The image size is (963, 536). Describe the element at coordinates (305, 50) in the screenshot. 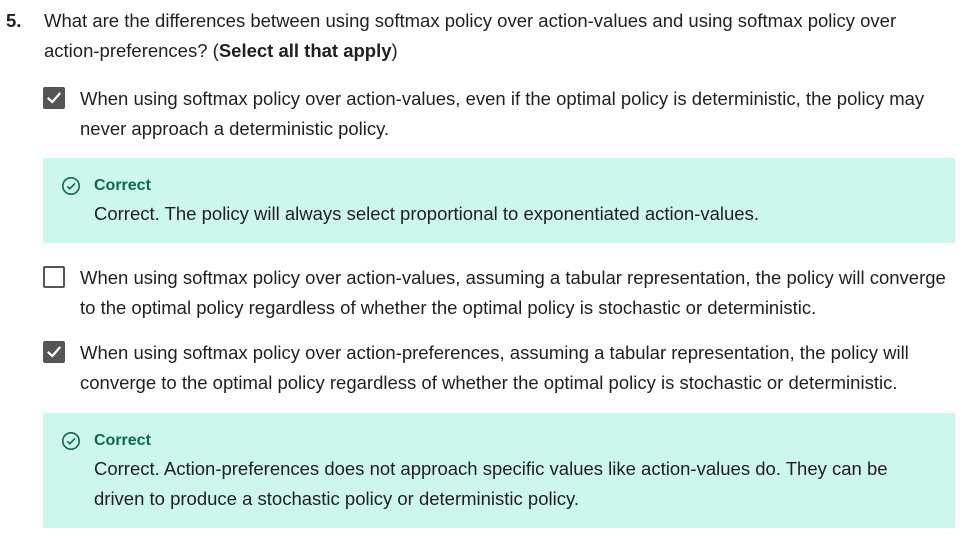

I see `question-instruction: Select all that apply` at that location.